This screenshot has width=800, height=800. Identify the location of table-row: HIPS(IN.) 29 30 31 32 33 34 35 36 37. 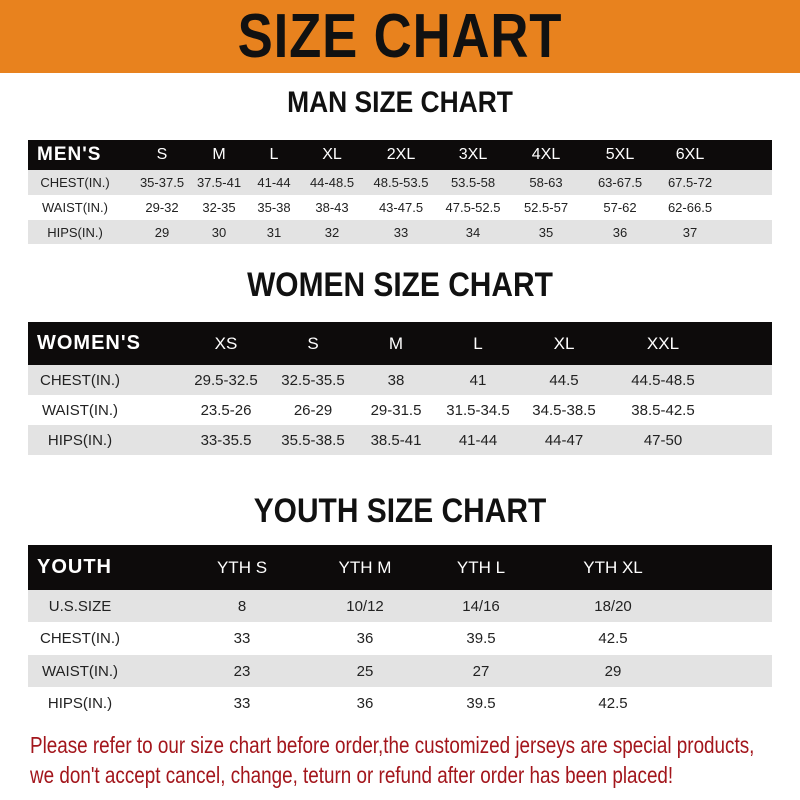
(400, 232).